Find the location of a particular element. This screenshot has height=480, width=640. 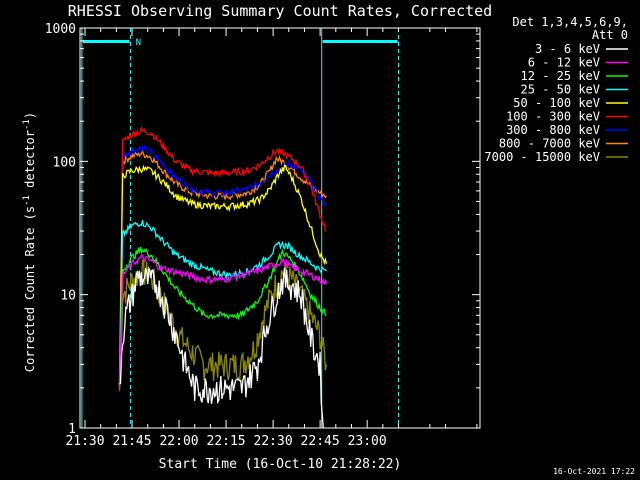

legend-label: 800 - 7000 keV is located at coordinates (549, 144).